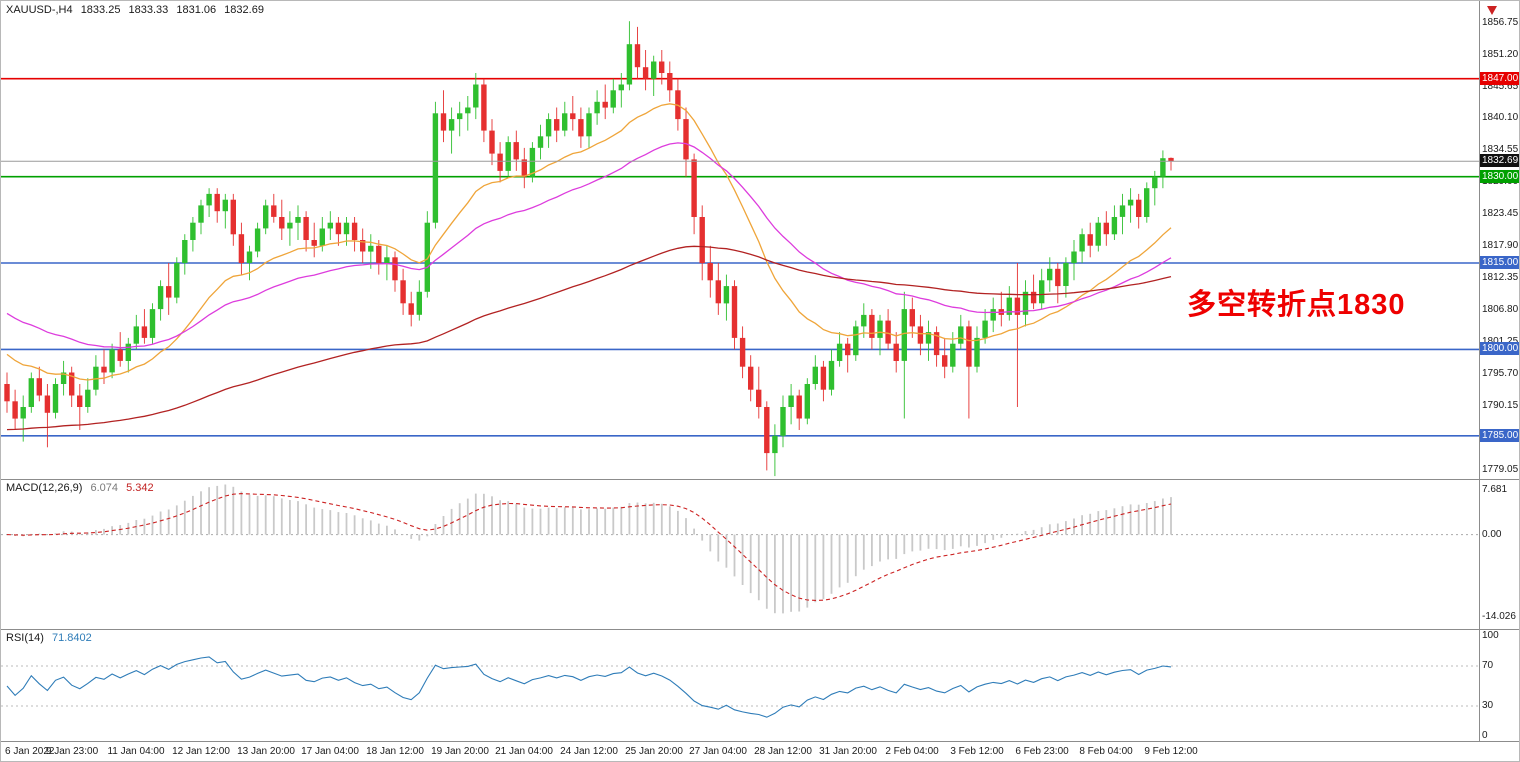  What do you see at coordinates (1492, 534) in the screenshot?
I see `macd-tick-label: 0.00` at bounding box center [1492, 534].